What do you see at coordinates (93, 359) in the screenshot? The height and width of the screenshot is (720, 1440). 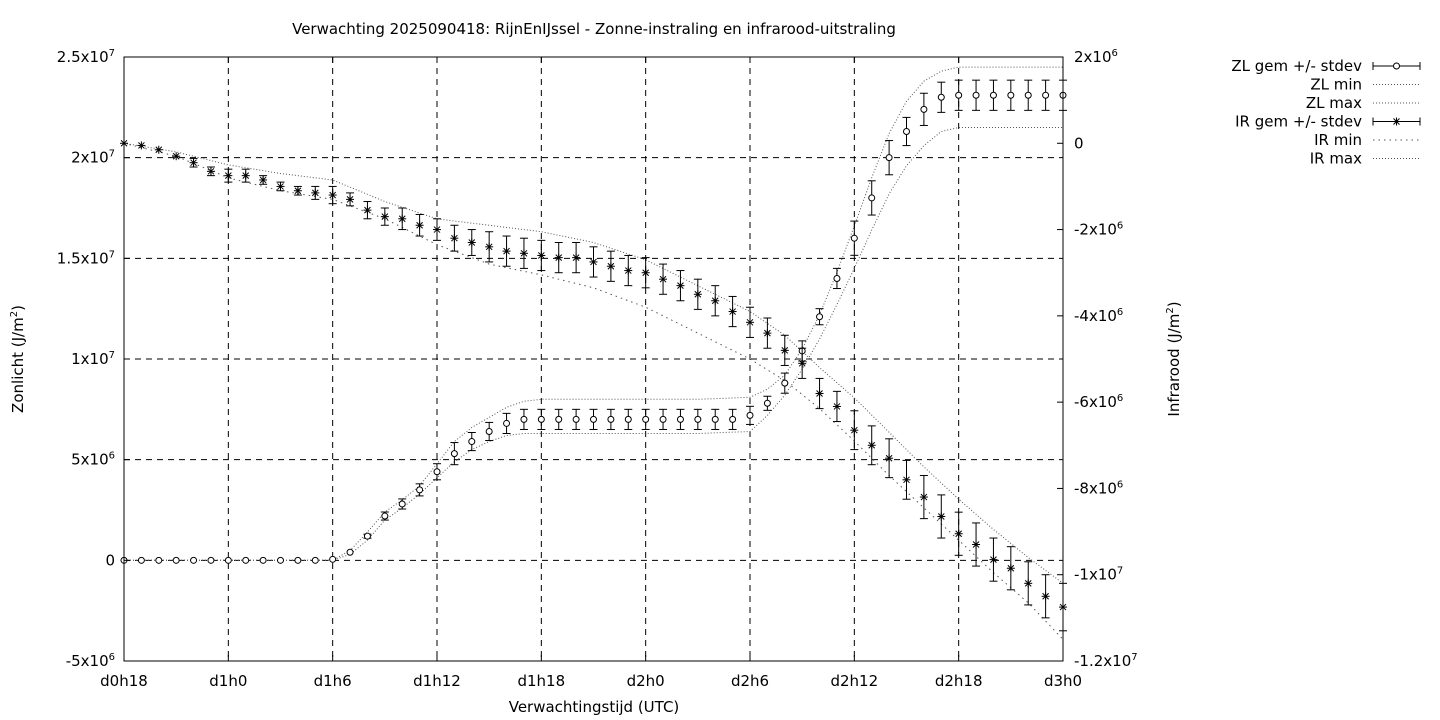 I see `y-axis-ticks: -5x106 0 5x106 1x107 1.5x107 2x10⁷ 2.5x107` at bounding box center [93, 359].